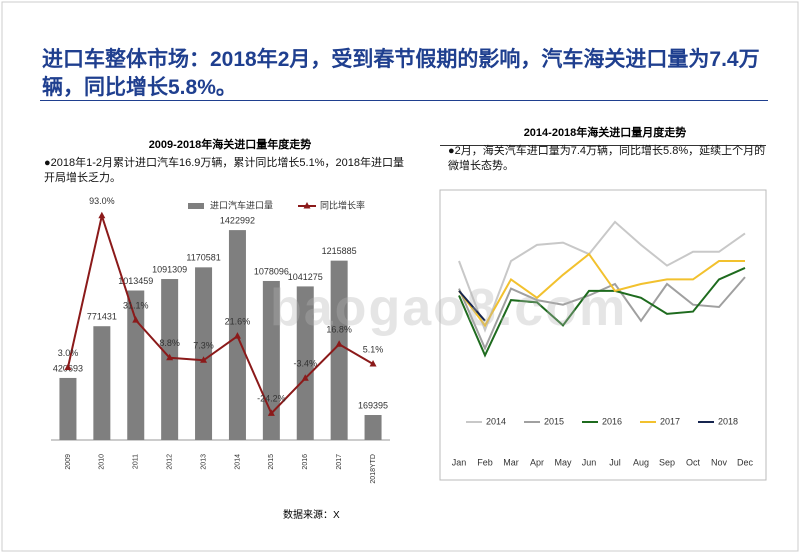 This screenshot has height=553, width=800. What do you see at coordinates (615, 462) in the screenshot?
I see `x-tick-label: Jul` at bounding box center [615, 462].